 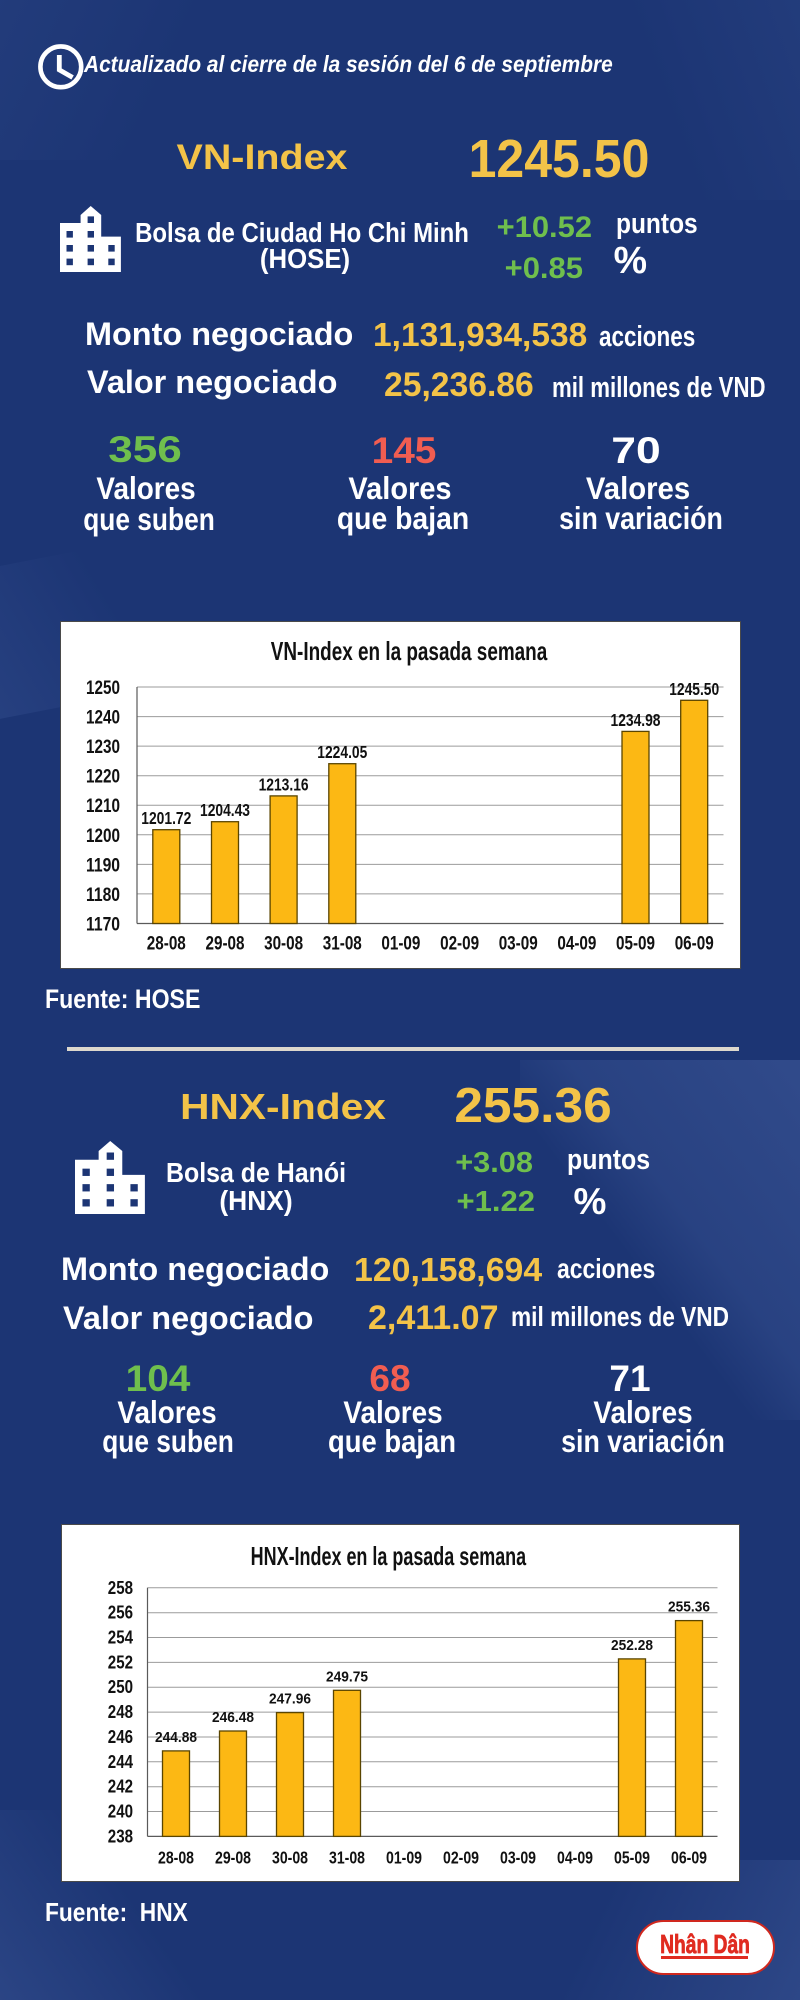 I want to click on svg-text: 1213.16, so click(x=284, y=784).